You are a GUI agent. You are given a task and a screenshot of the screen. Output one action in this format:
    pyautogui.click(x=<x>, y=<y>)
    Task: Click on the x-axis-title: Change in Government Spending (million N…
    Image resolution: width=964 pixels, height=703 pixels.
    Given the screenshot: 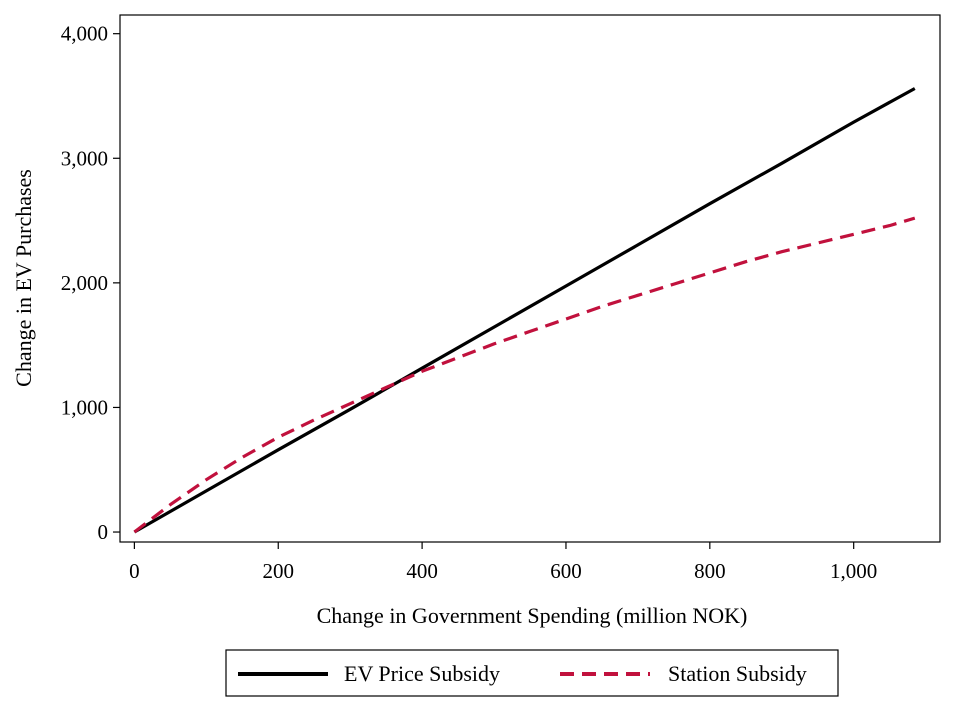 What is the action you would take?
    pyautogui.click(x=532, y=615)
    